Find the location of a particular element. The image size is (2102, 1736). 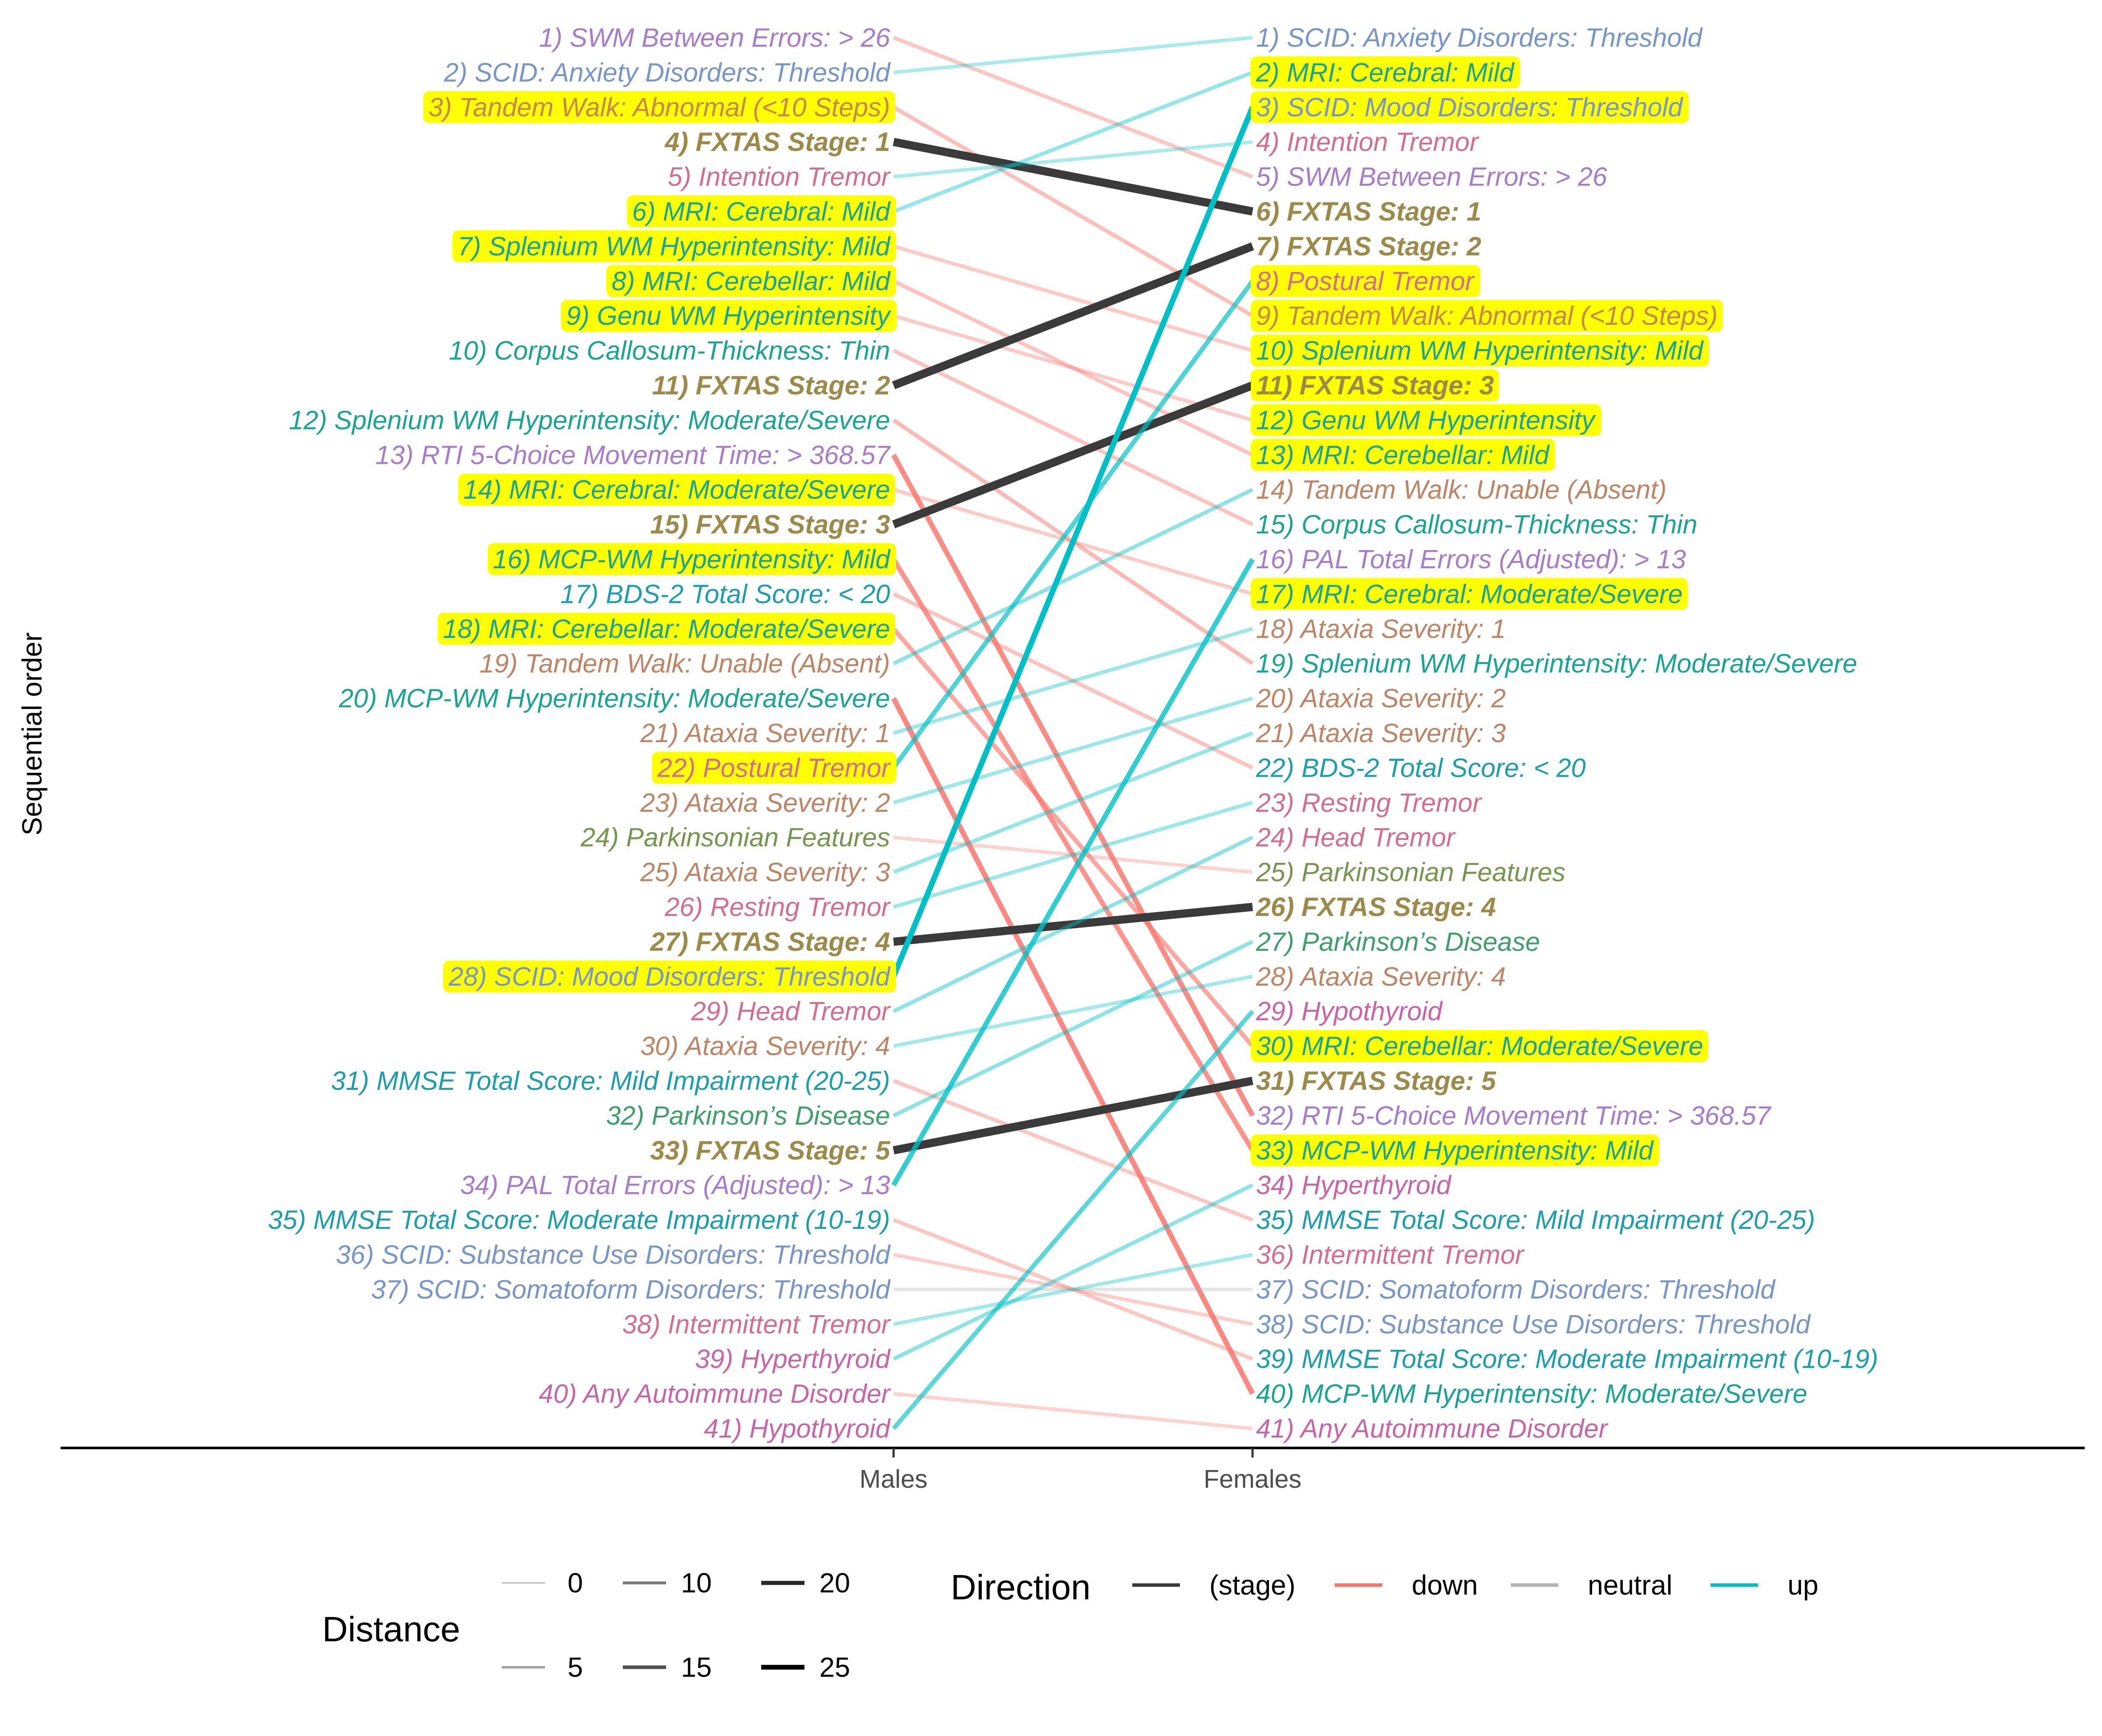

females-label-group: 18) Ataxia Severity: 1 is located at coordinates (1381, 629).